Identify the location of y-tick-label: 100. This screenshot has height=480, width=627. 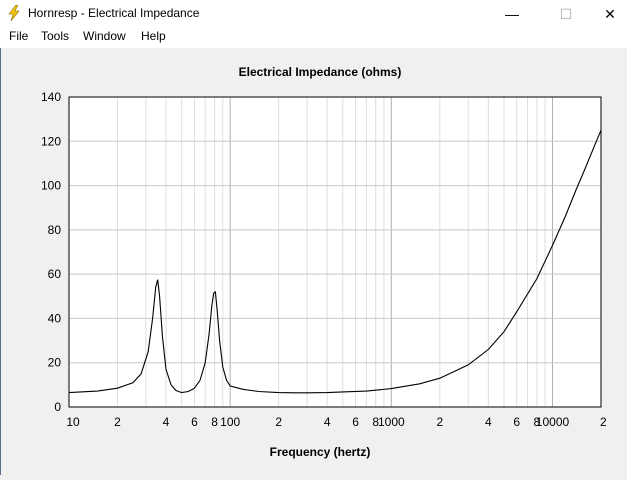
(51, 186).